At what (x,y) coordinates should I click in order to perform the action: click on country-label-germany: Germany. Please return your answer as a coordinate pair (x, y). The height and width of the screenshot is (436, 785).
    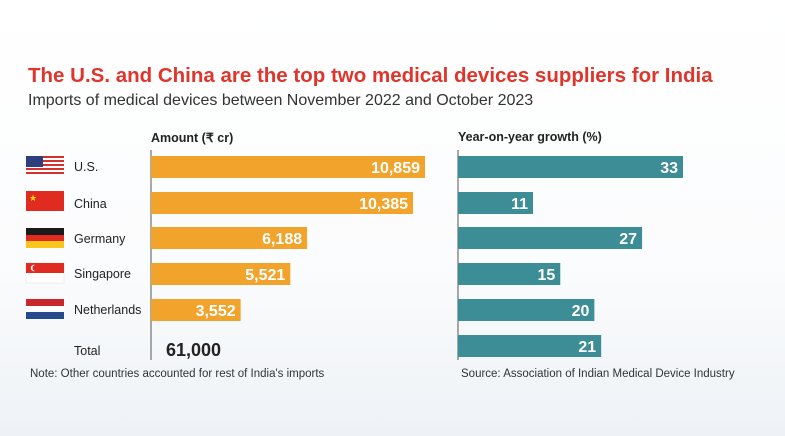
    Looking at the image, I should click on (100, 239).